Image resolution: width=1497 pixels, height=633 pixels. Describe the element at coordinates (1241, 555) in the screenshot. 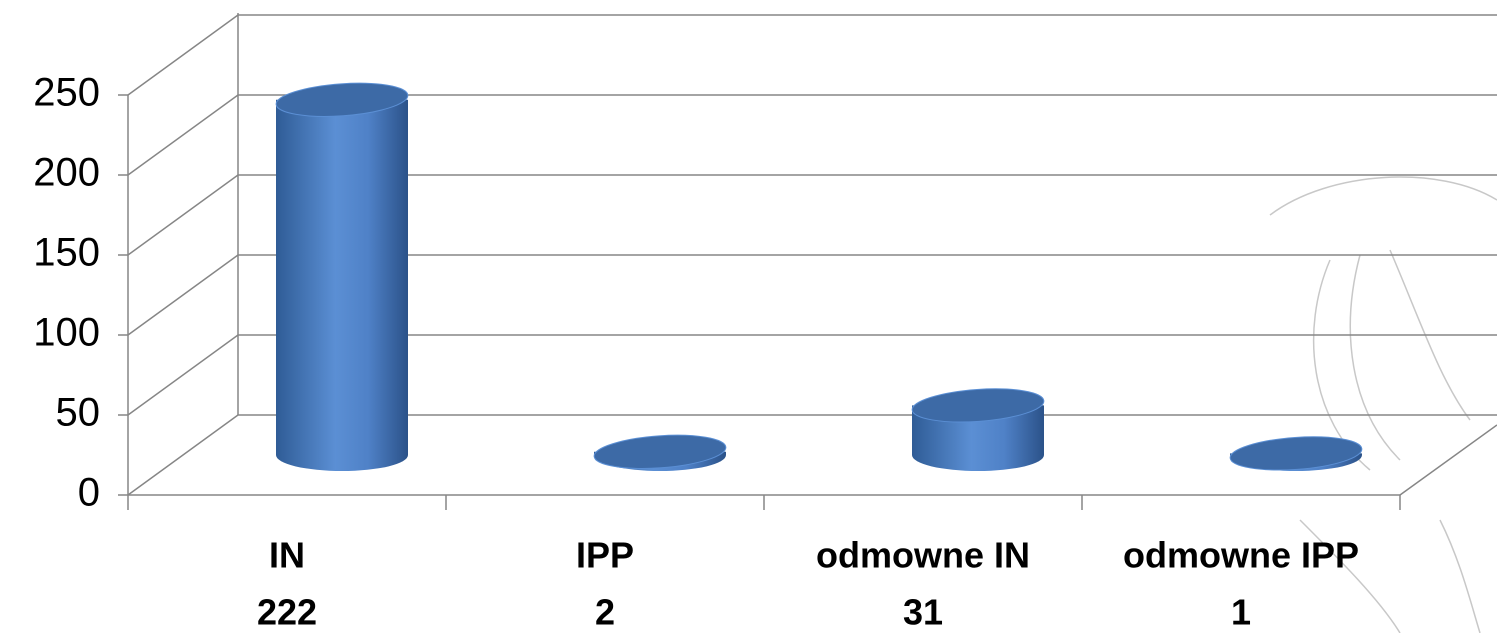

I see `x-tick-label: odmowne IPP` at that location.